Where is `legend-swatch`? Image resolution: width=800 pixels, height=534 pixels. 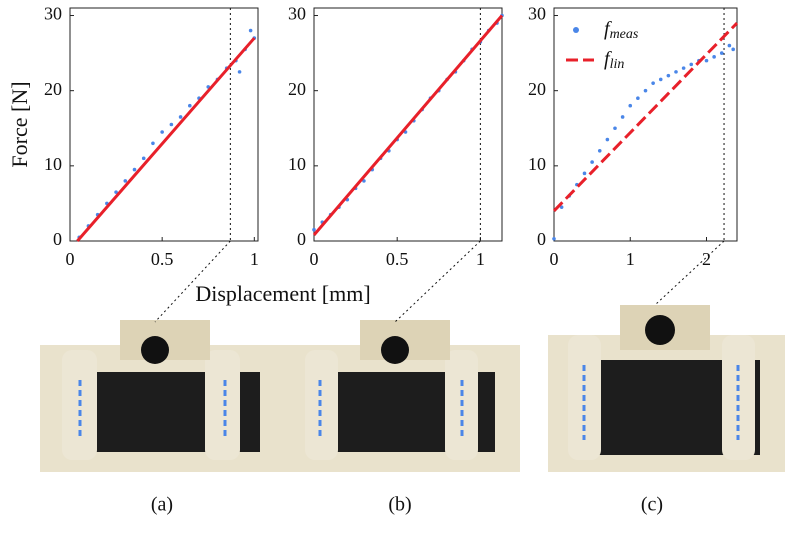
legend-swatch is located at coordinates (576, 30).